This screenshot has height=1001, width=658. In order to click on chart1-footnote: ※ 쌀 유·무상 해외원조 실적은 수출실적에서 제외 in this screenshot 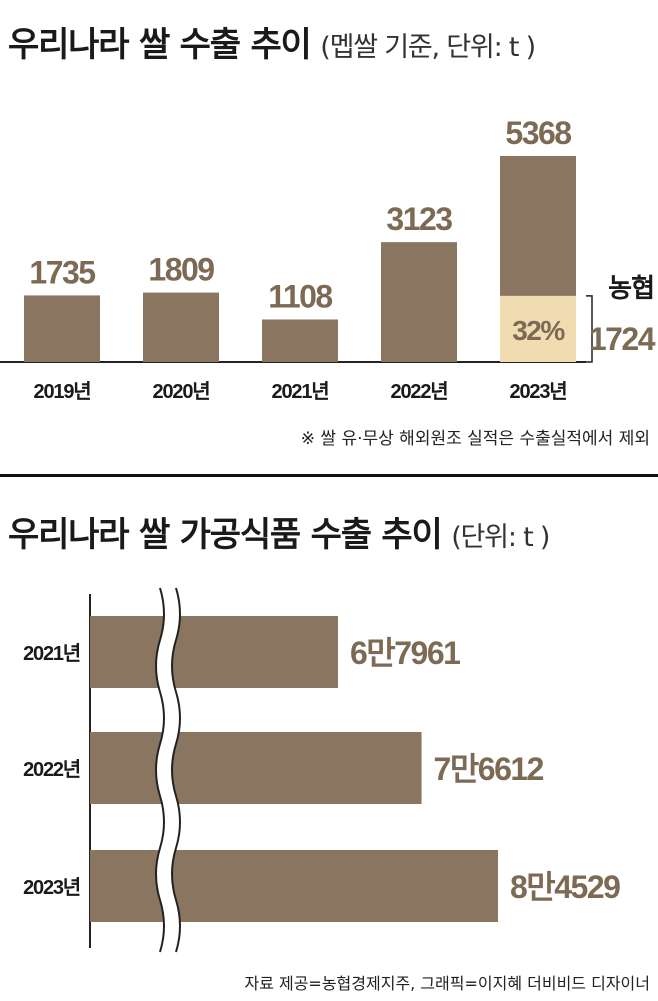, I will do `click(475, 439)`.